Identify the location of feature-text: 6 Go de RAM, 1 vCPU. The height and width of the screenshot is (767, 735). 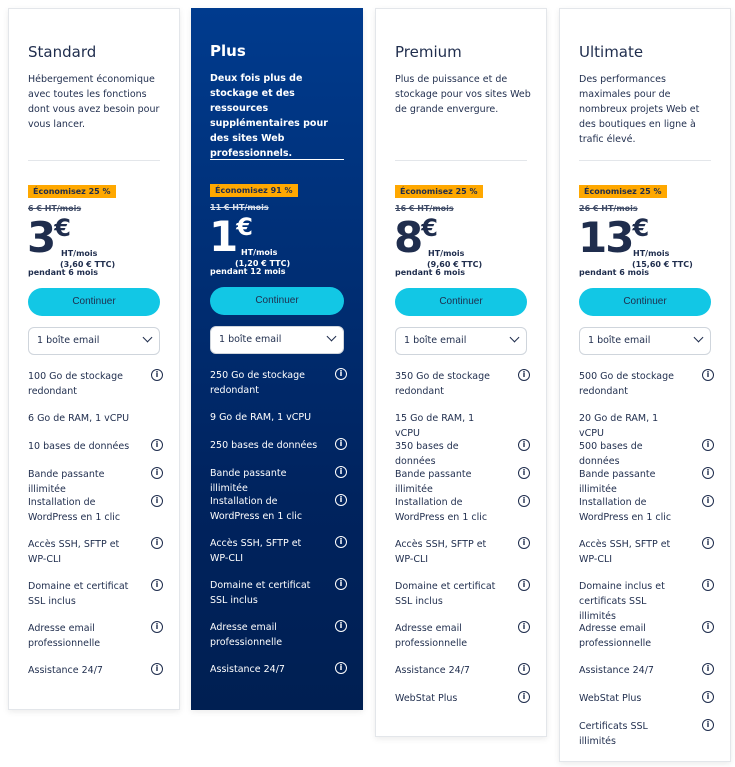
(79, 418).